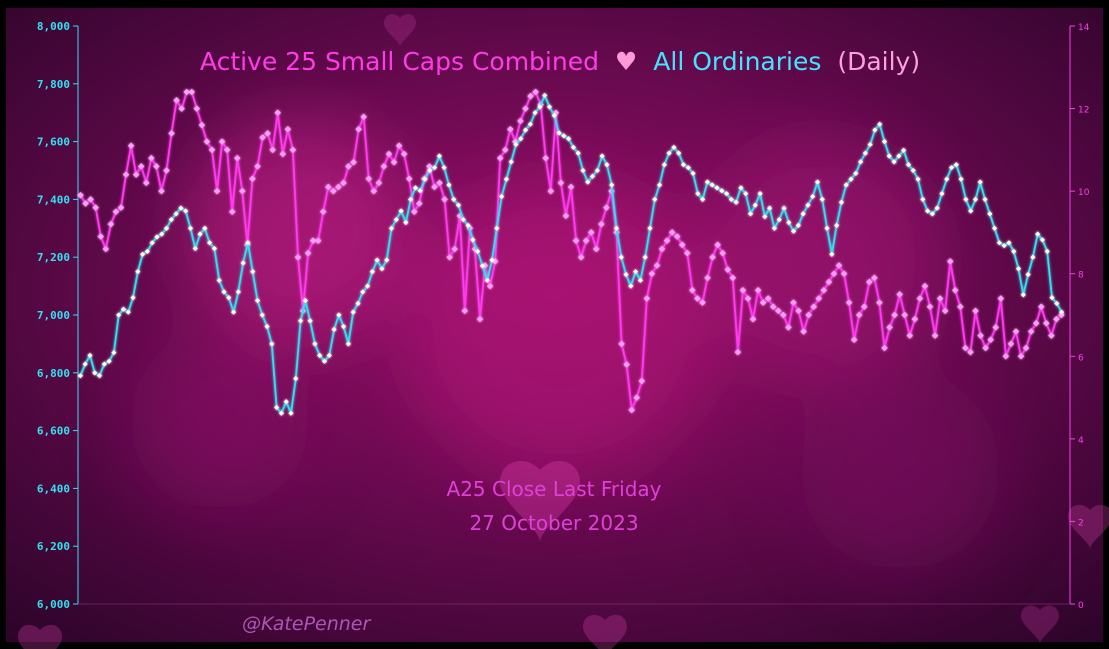 The height and width of the screenshot is (649, 1109). Describe the element at coordinates (553, 523) in the screenshot. I see `annotation-line-2: 27 October 2023` at that location.